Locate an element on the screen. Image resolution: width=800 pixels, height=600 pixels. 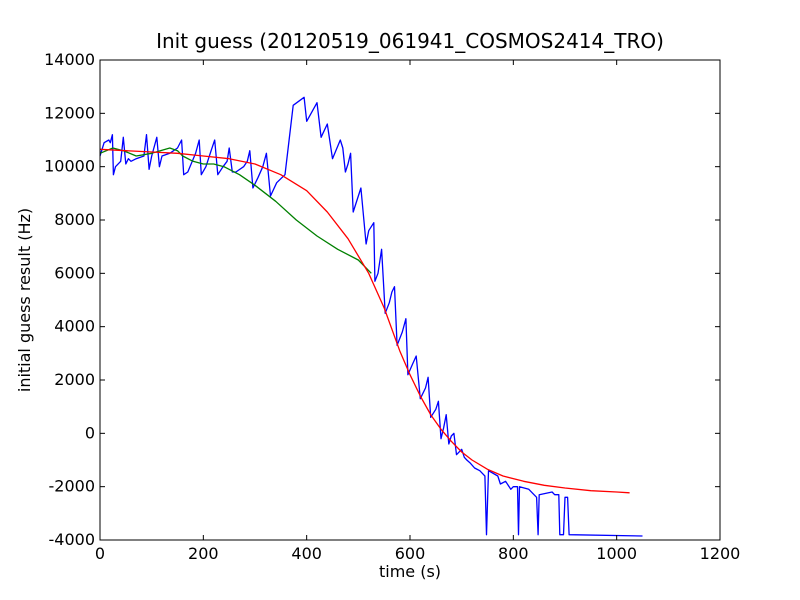
x-tick-label: 1000 is located at coordinates (616, 553).